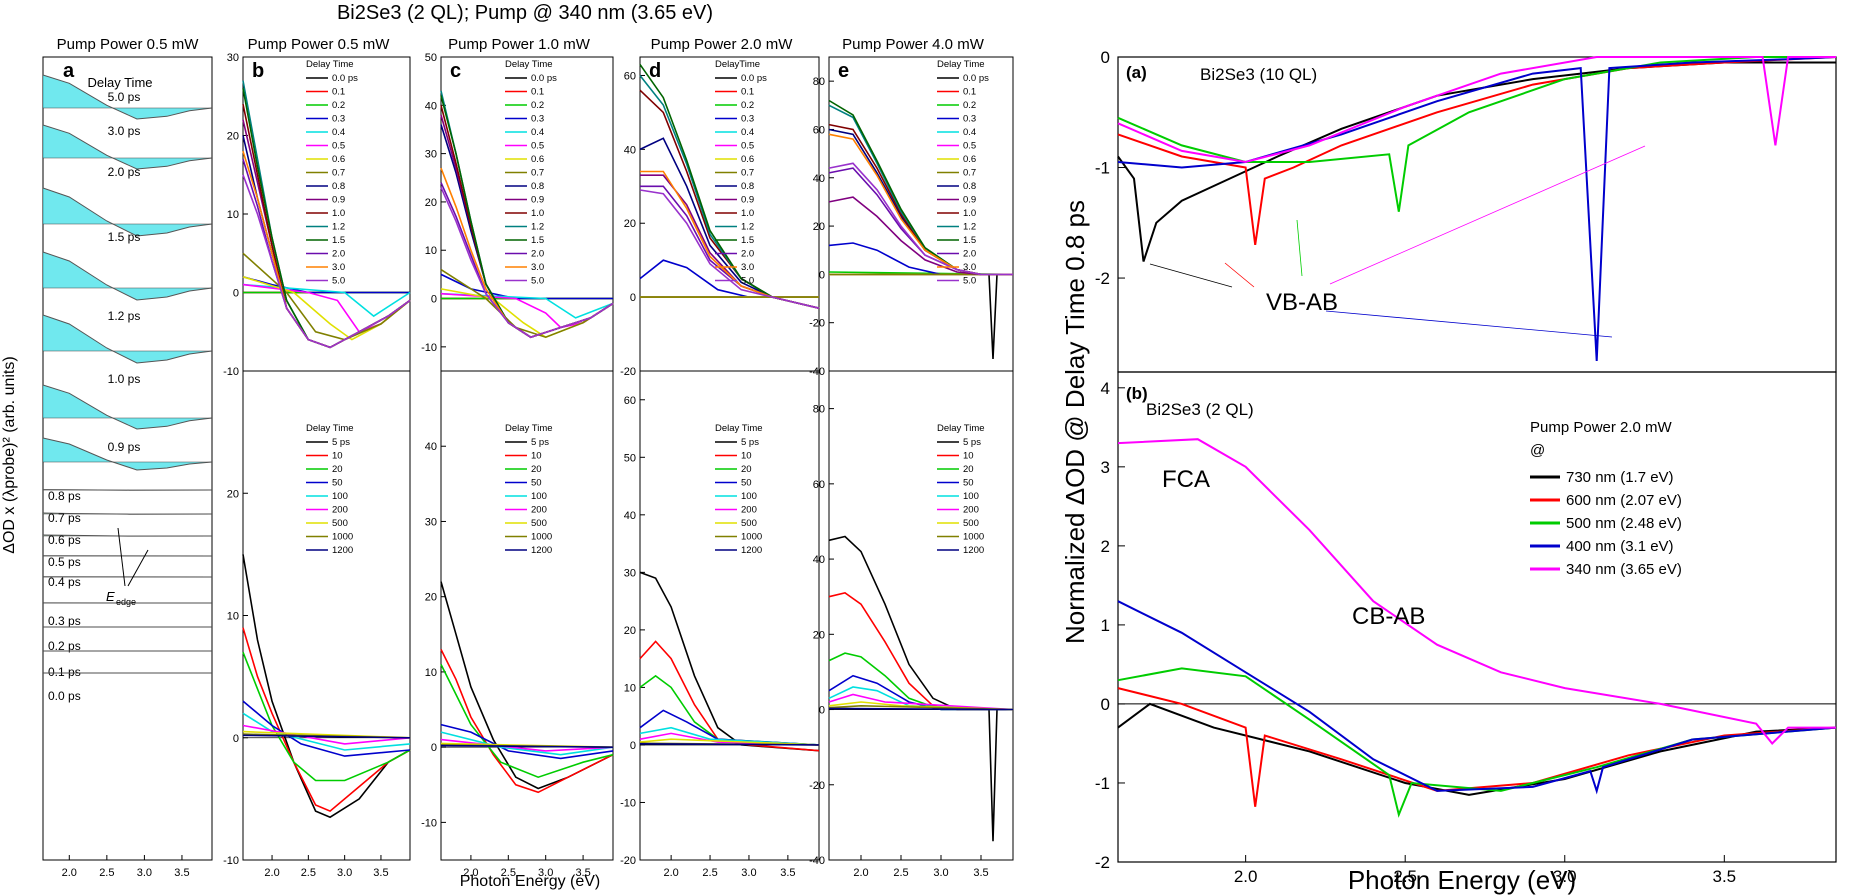 This screenshot has height=895, width=1849. Describe the element at coordinates (338, 254) in the screenshot. I see `legend-label: 2.0` at that location.